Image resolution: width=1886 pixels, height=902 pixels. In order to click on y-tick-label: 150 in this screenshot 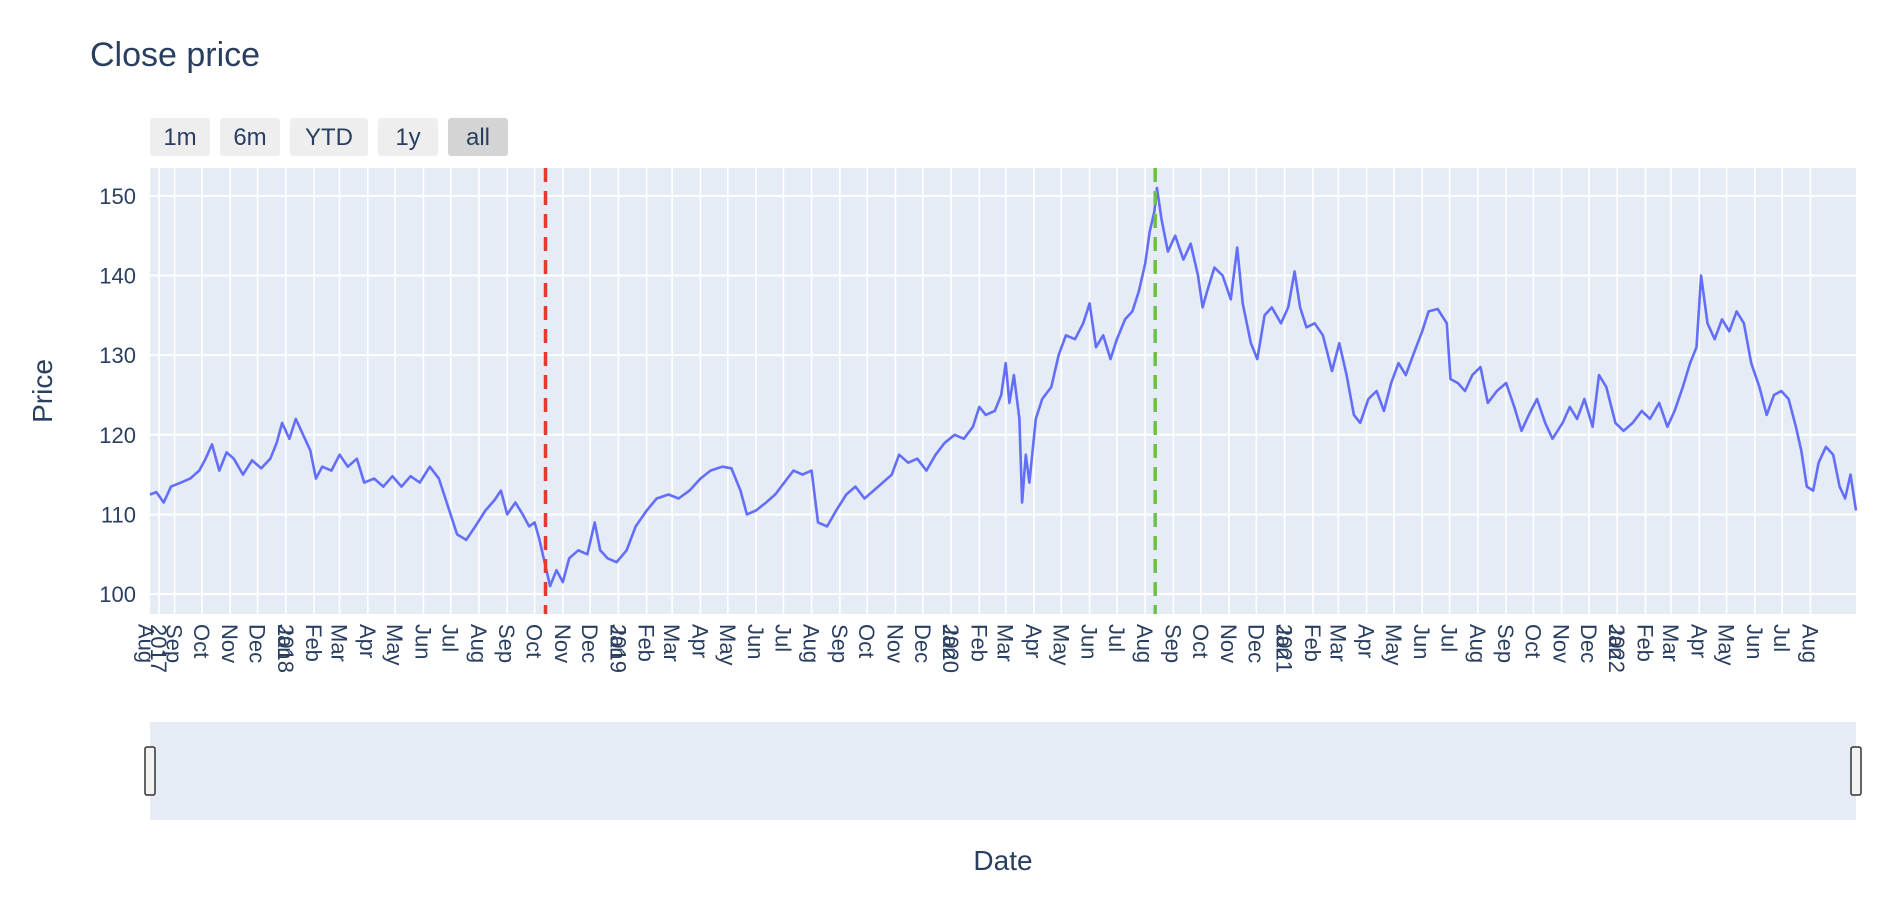, I will do `click(117, 196)`.